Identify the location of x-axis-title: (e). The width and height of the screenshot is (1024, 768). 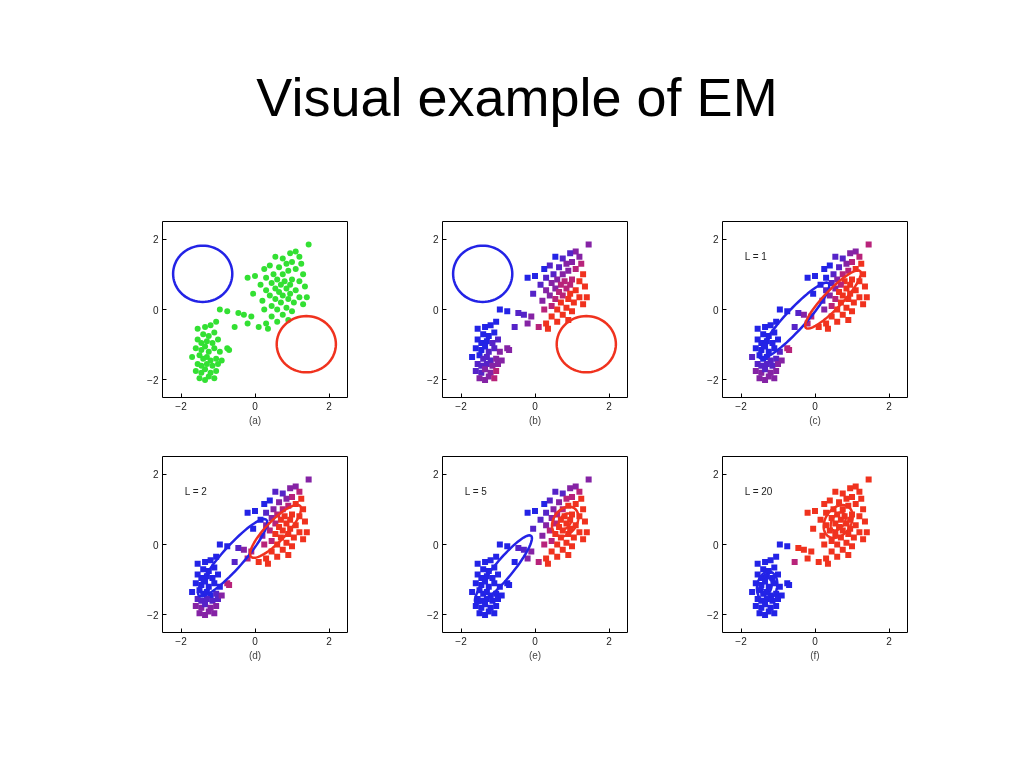
(535, 655).